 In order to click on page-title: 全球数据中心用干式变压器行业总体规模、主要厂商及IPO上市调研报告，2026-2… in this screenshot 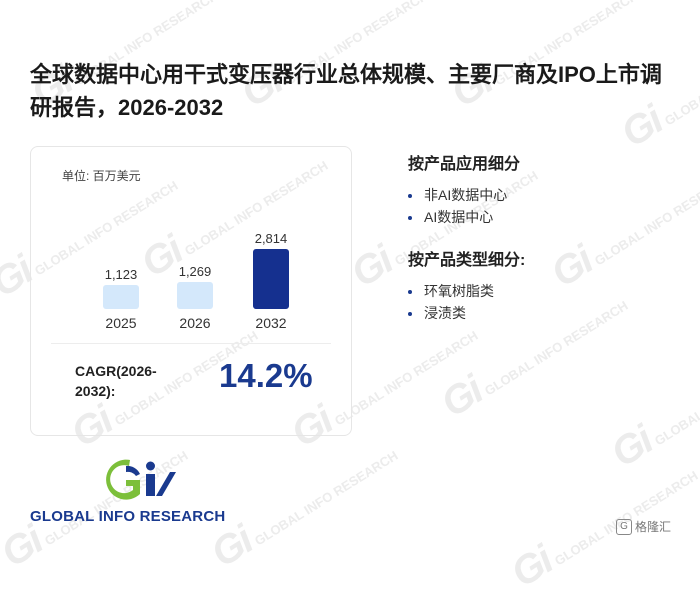, I will do `click(346, 91)`.